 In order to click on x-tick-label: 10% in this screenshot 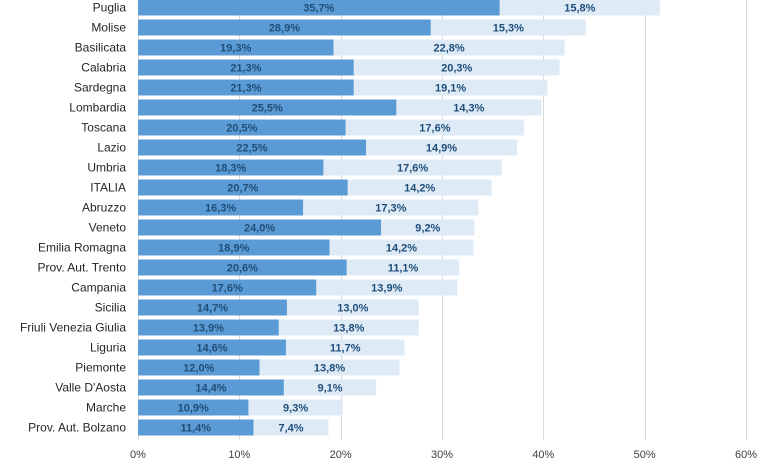, I will do `click(239, 455)`.